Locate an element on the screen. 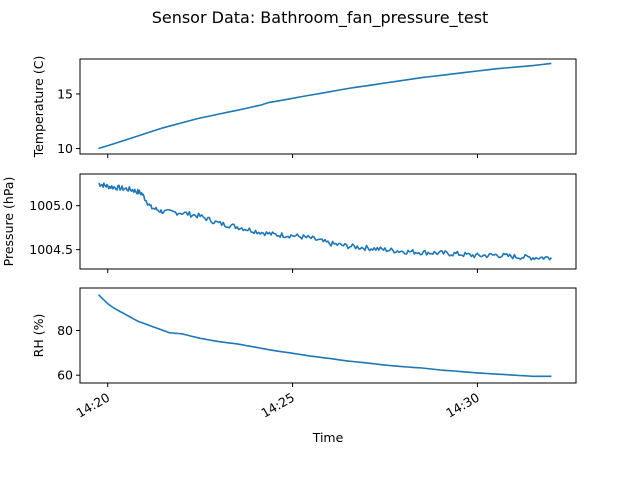  y-tick-label: 60 is located at coordinates (65, 375).